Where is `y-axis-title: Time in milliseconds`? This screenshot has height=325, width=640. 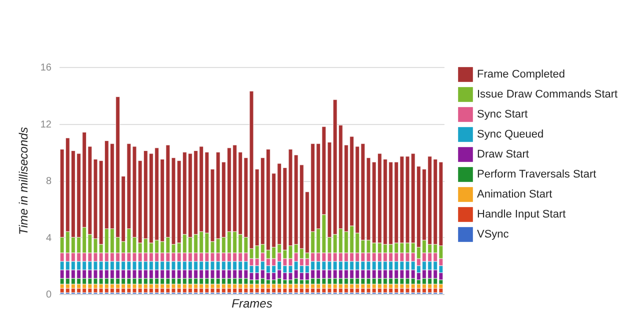 y-axis-title: Time in milliseconds is located at coordinates (23, 181).